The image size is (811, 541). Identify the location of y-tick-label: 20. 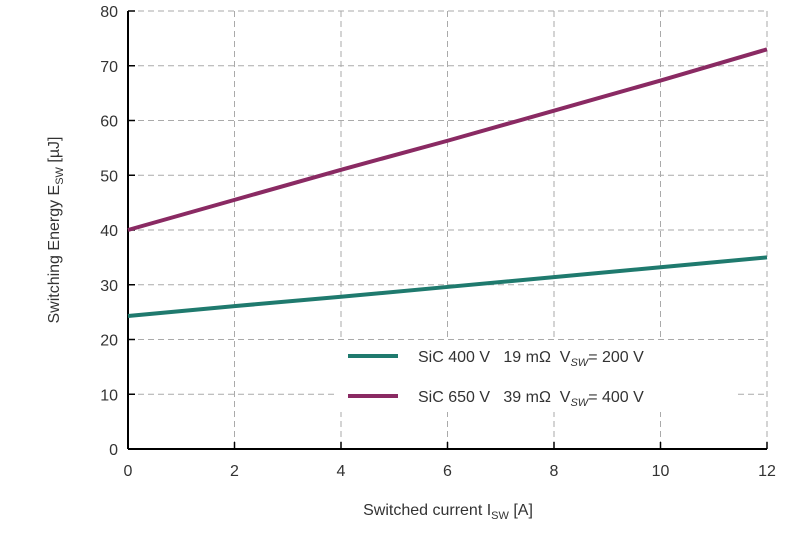
(109, 341).